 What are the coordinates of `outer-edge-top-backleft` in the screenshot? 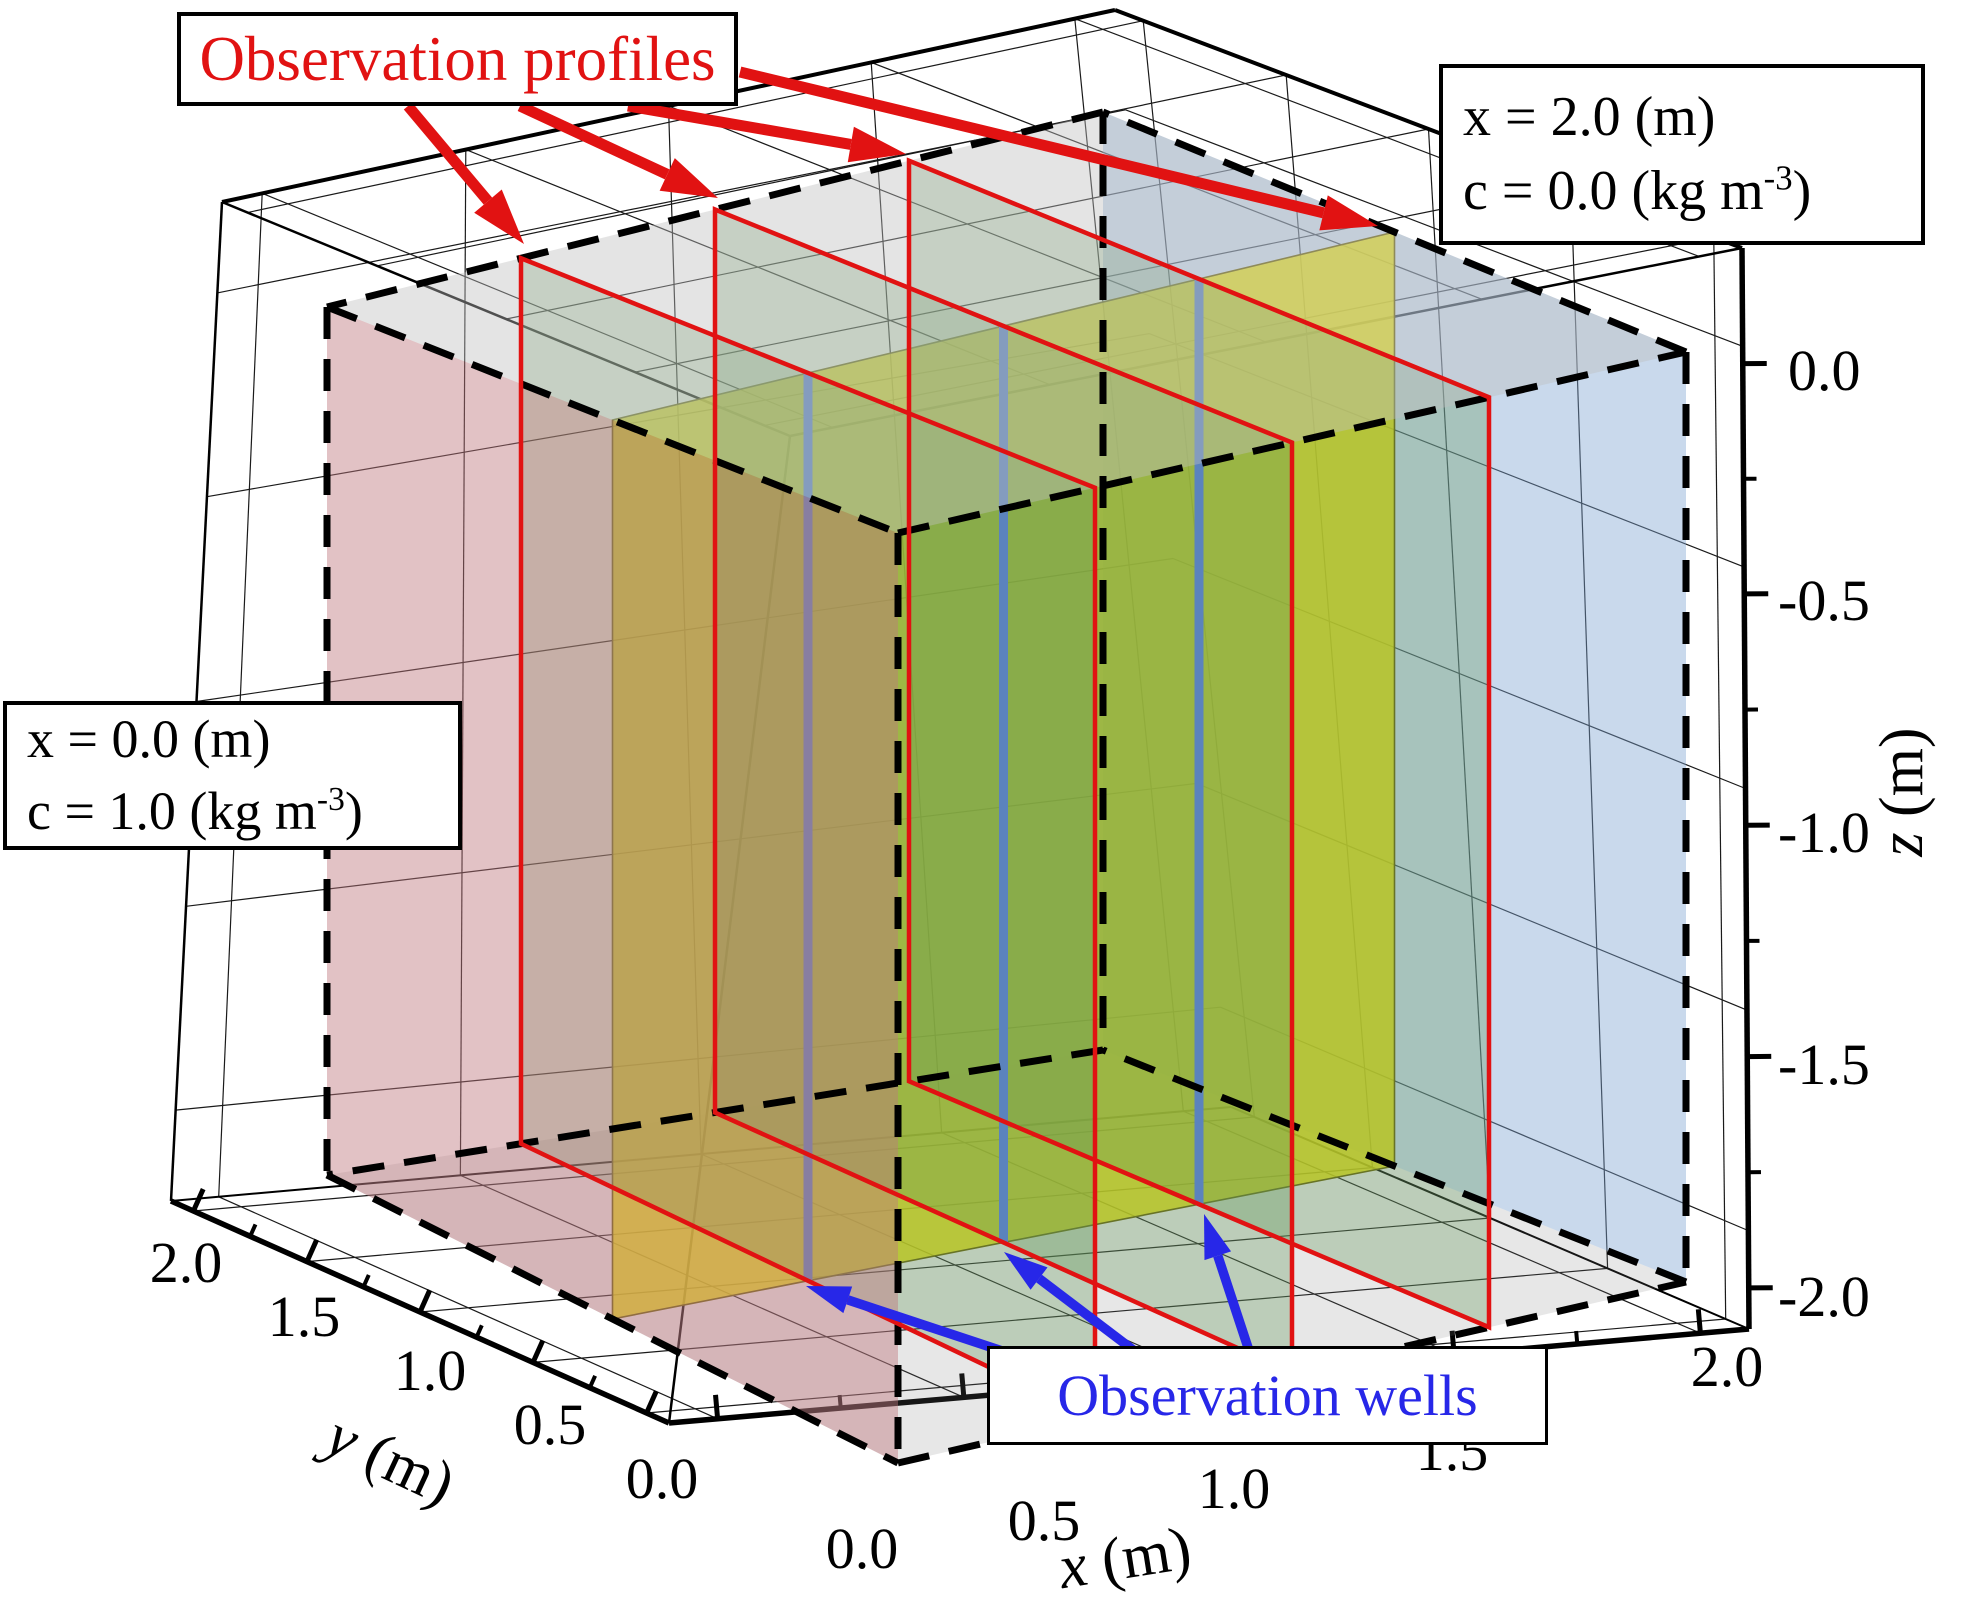 It's located at (668, 106).